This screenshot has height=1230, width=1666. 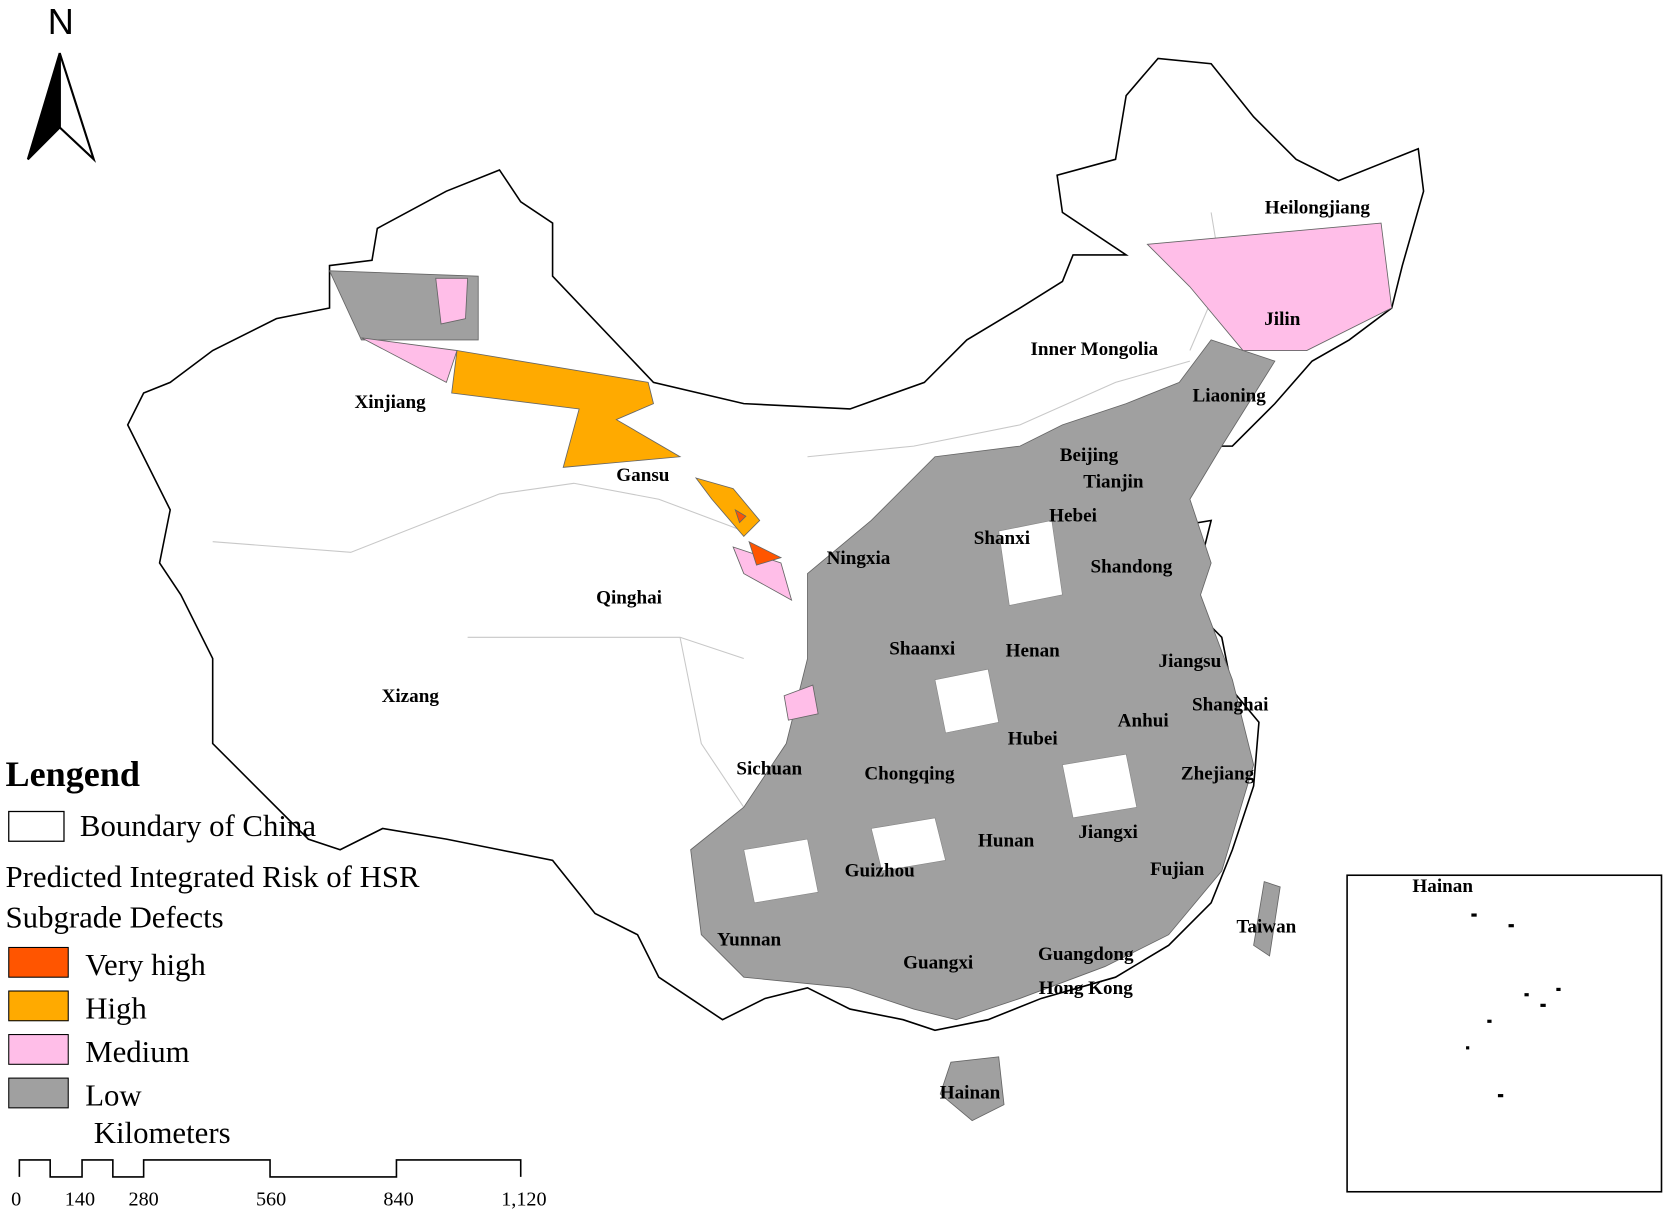 I want to click on scale-label: 1,120, so click(x=523, y=1200).